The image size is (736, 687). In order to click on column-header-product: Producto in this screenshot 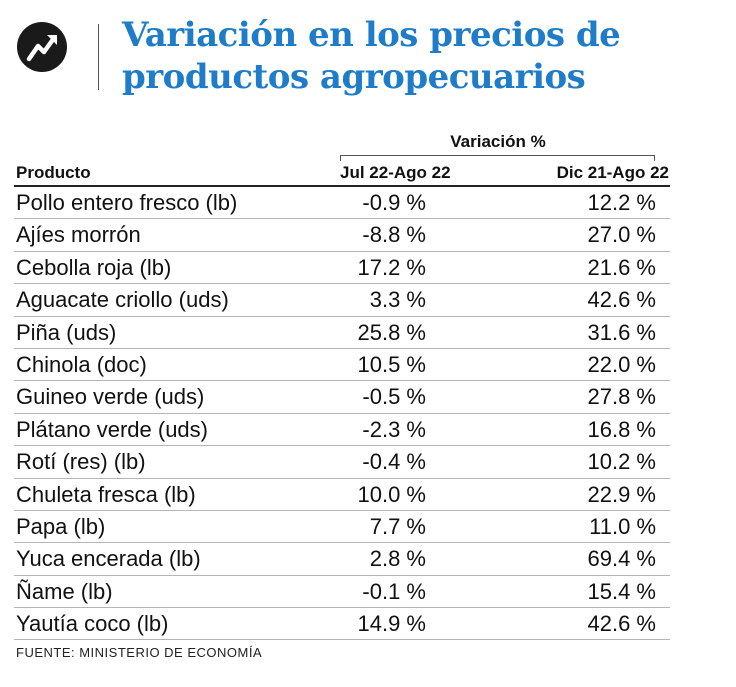, I will do `click(53, 172)`.